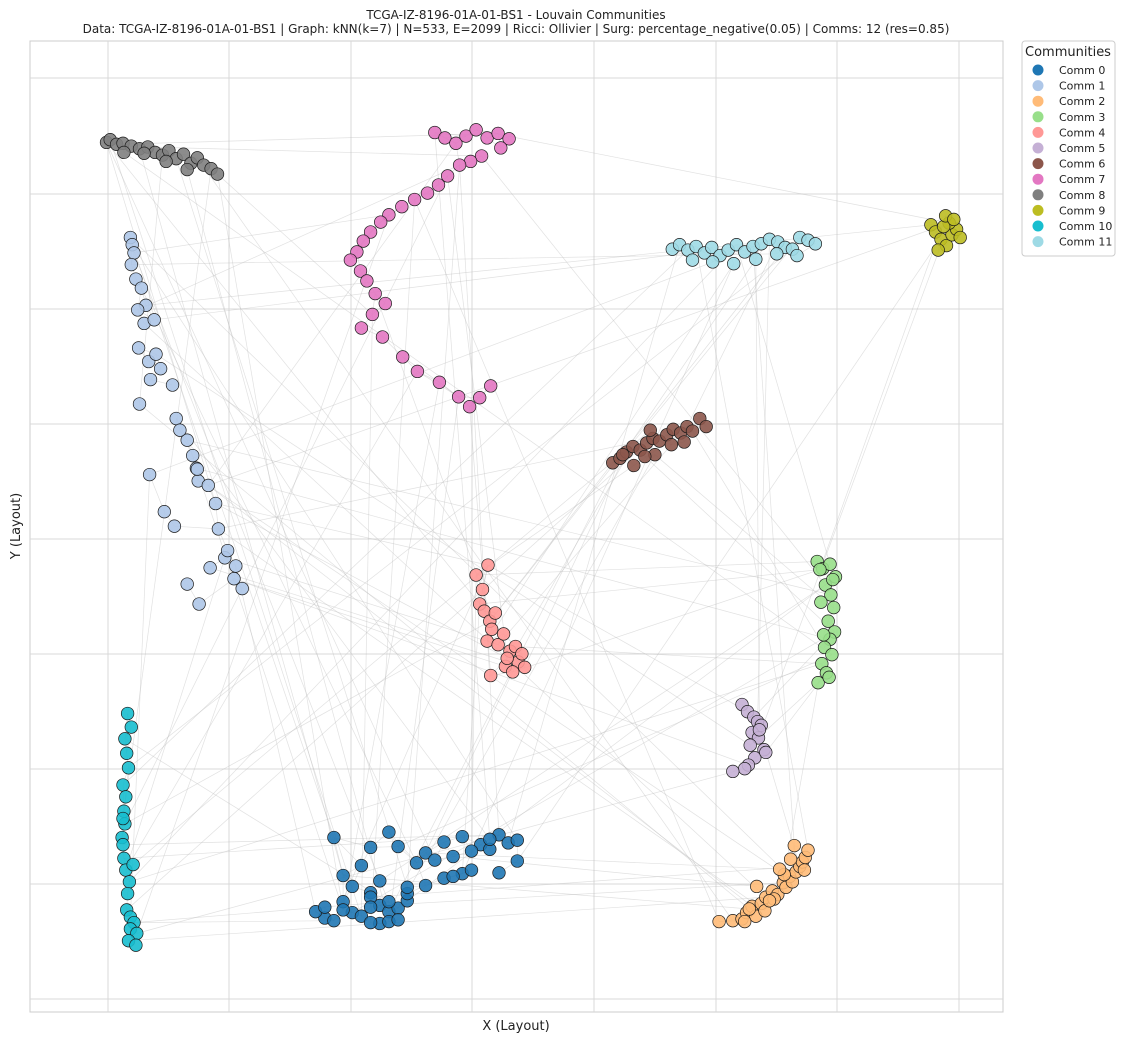  I want to click on legend-label-comm-4: Comm 4, so click(1082, 132).